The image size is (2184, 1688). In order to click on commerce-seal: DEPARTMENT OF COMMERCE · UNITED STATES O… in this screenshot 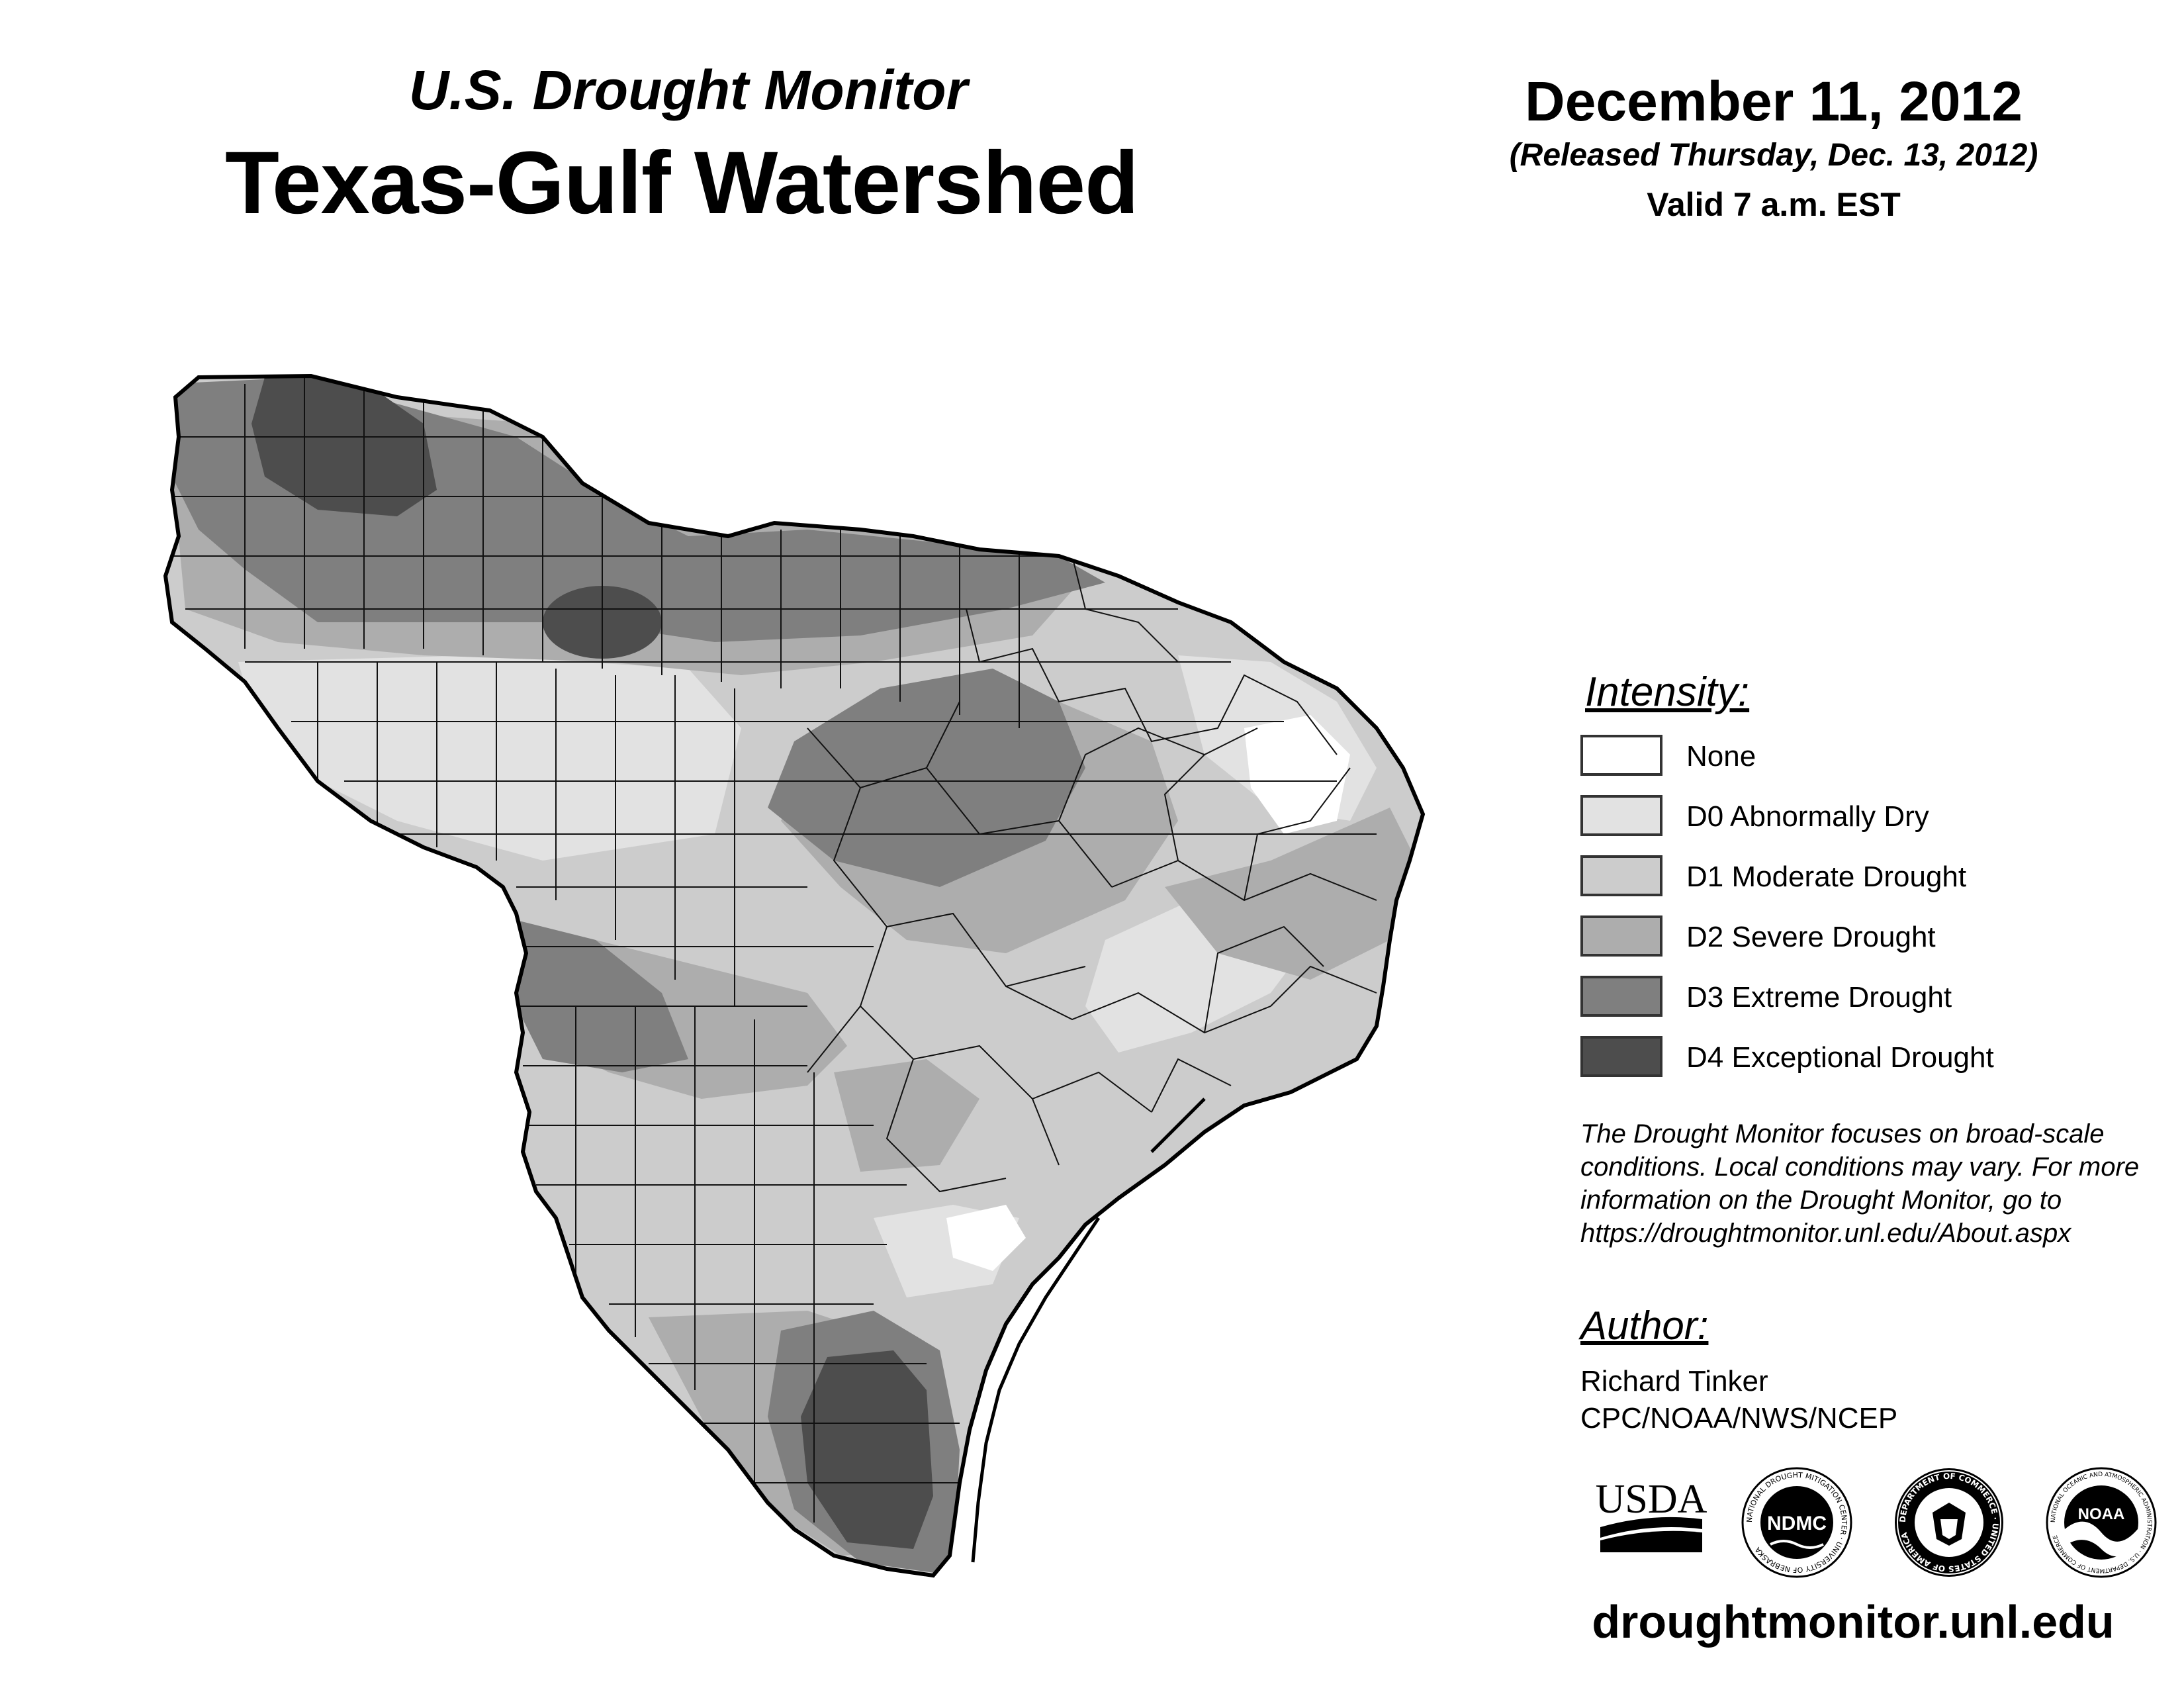, I will do `click(1949, 1522)`.